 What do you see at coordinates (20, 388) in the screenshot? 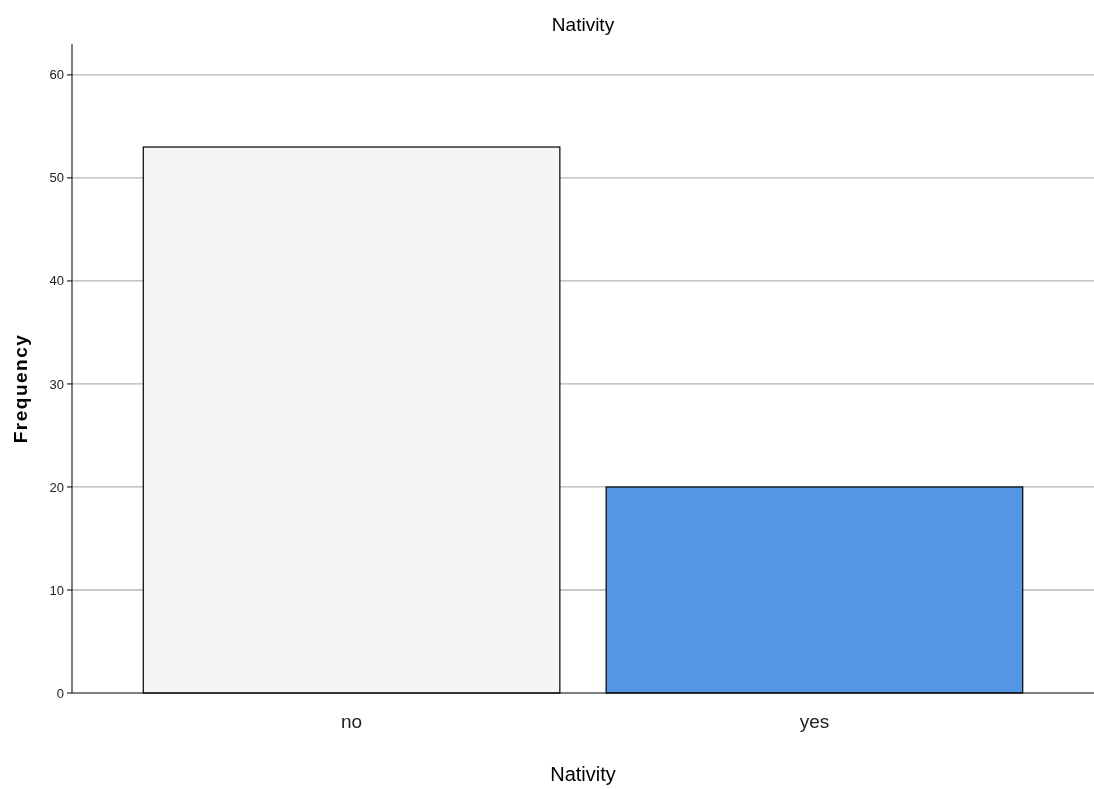
I see `y-axis-title: Frequency` at bounding box center [20, 388].